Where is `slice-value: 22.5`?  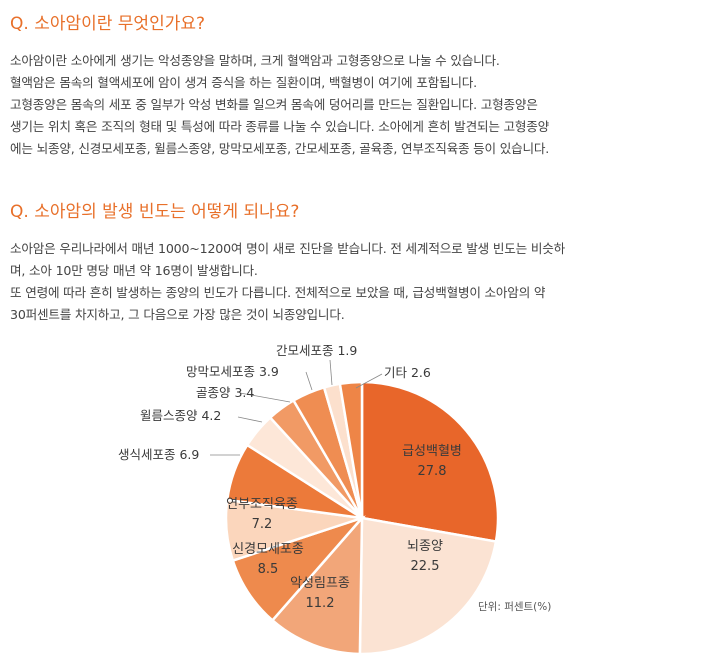
slice-value: 22.5 is located at coordinates (425, 566).